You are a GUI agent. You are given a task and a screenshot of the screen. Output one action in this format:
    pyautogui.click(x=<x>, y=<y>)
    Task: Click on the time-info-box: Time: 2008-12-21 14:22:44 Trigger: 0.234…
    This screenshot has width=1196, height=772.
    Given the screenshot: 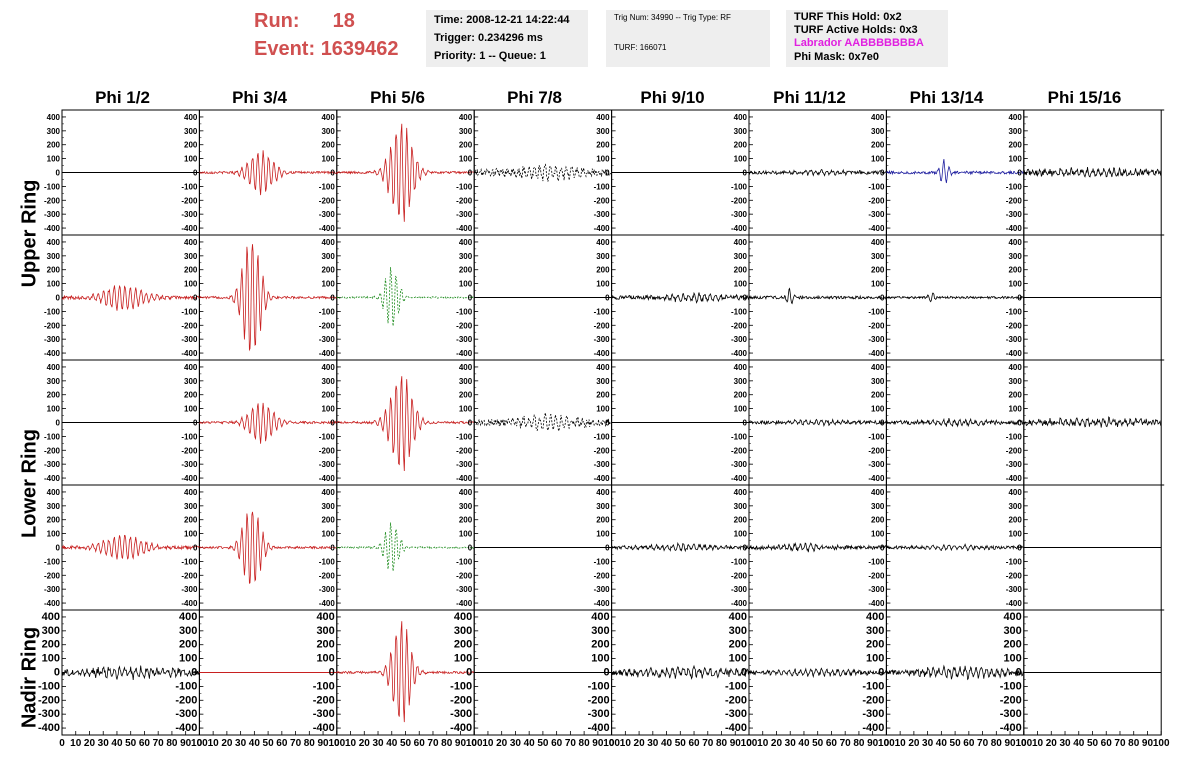 What is the action you would take?
    pyautogui.click(x=507, y=38)
    